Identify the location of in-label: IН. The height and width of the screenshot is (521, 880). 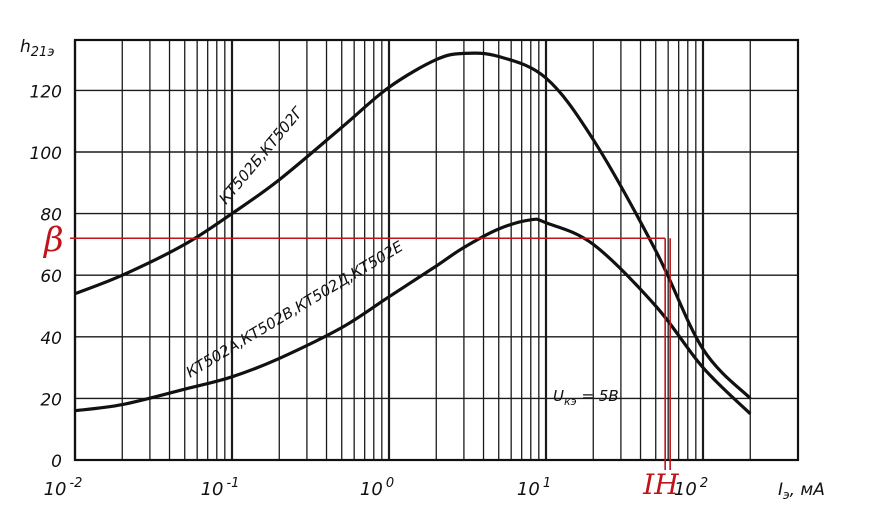
(660, 484).